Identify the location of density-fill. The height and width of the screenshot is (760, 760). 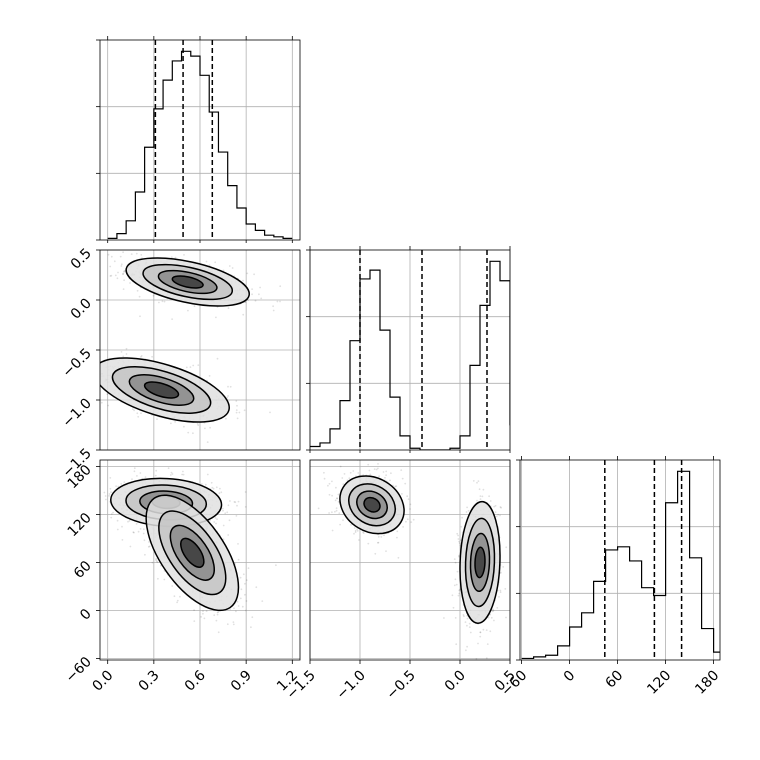
(372, 504).